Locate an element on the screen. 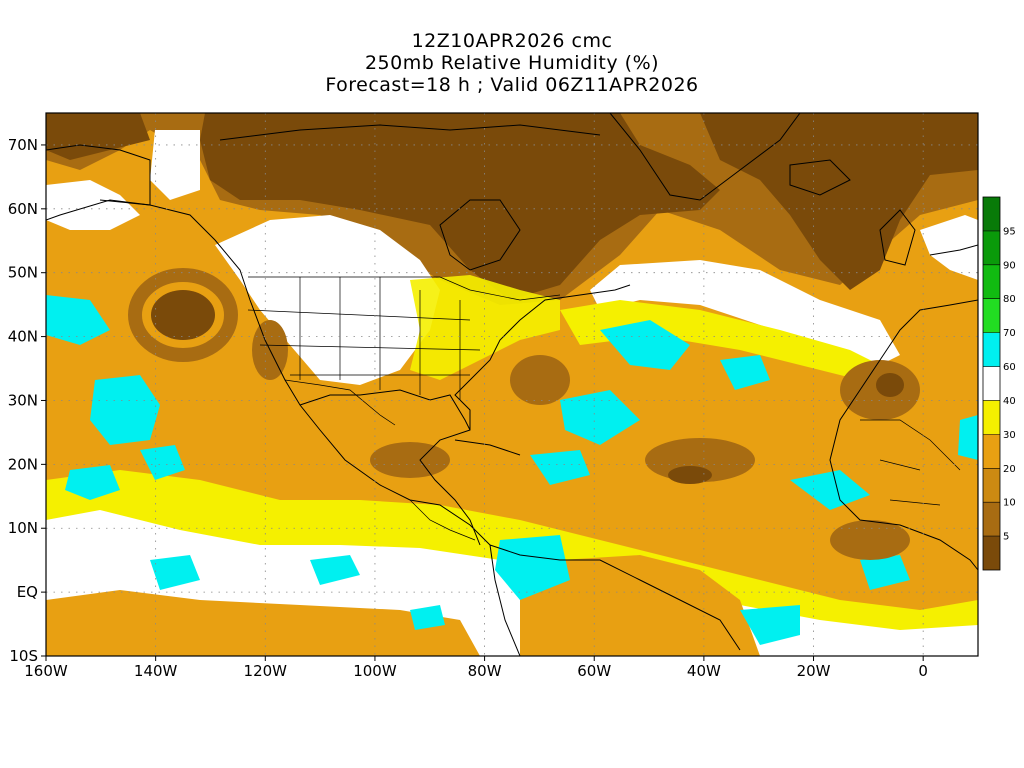  border-us-canada is located at coordinates (404, 288).